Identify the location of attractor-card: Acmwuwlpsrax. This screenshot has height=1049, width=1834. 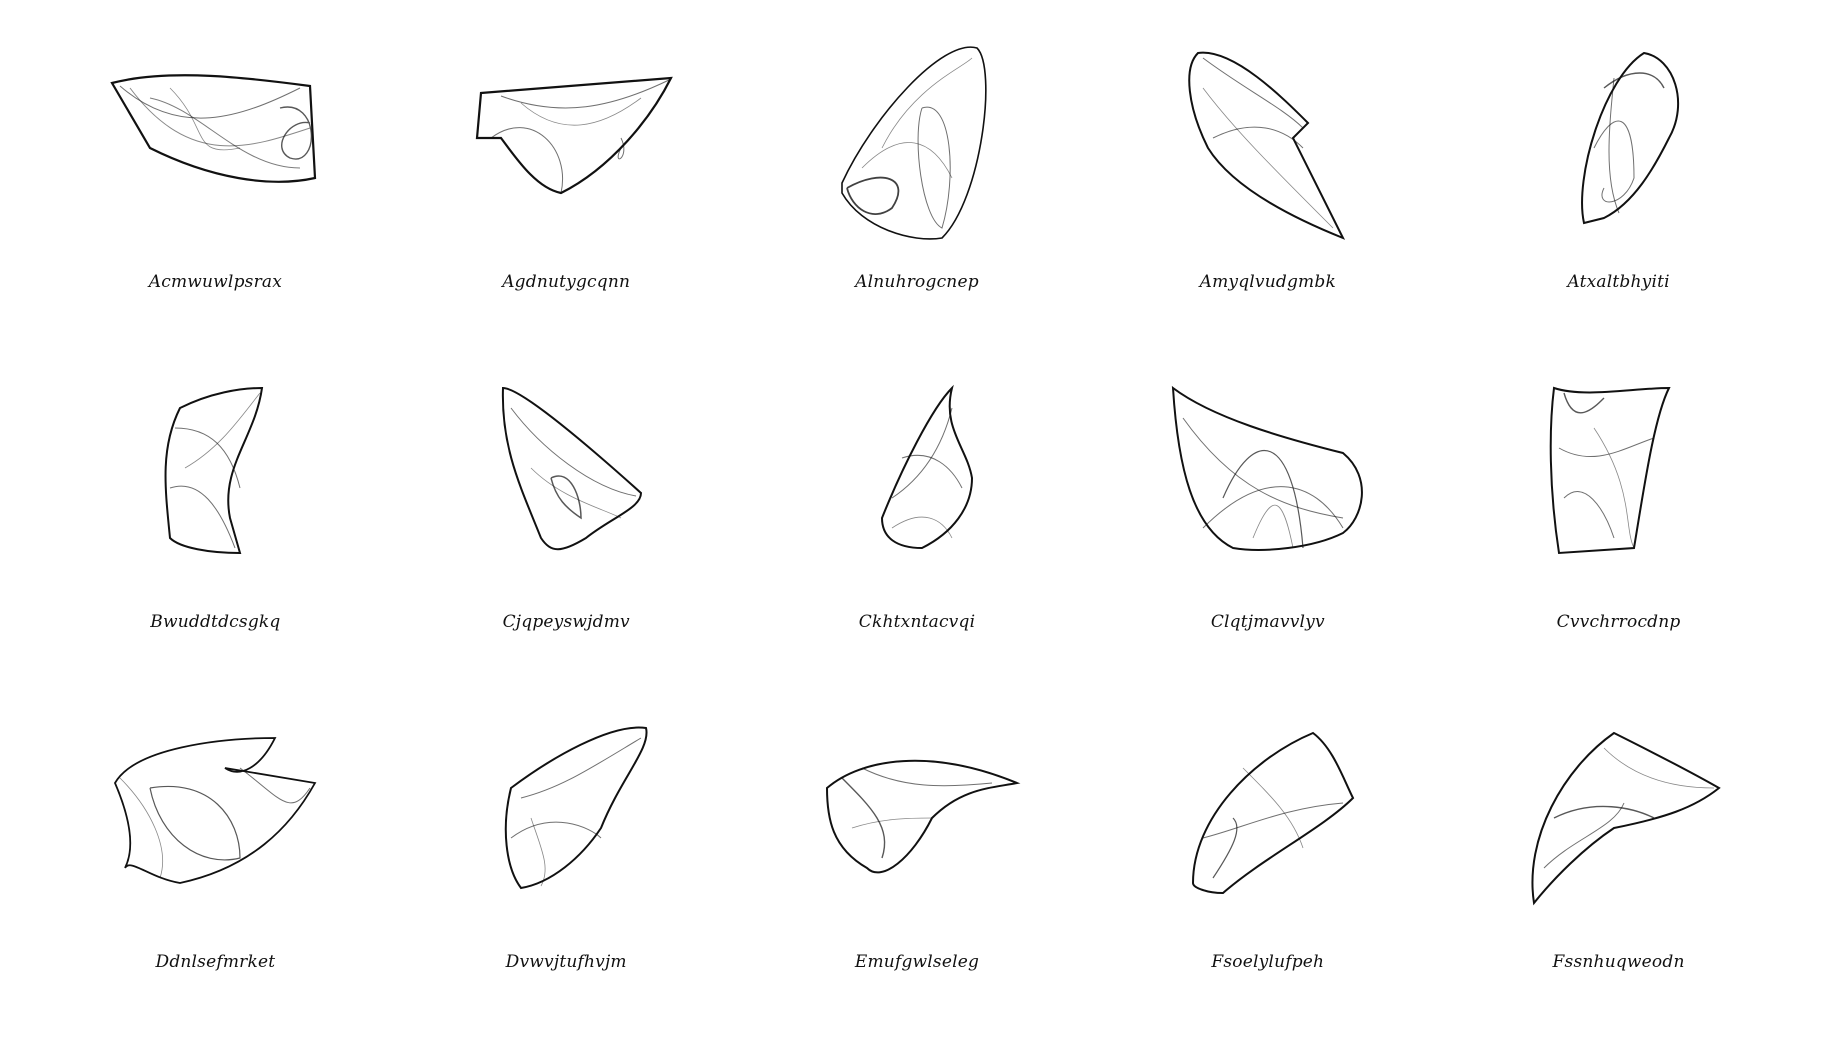
(215, 198).